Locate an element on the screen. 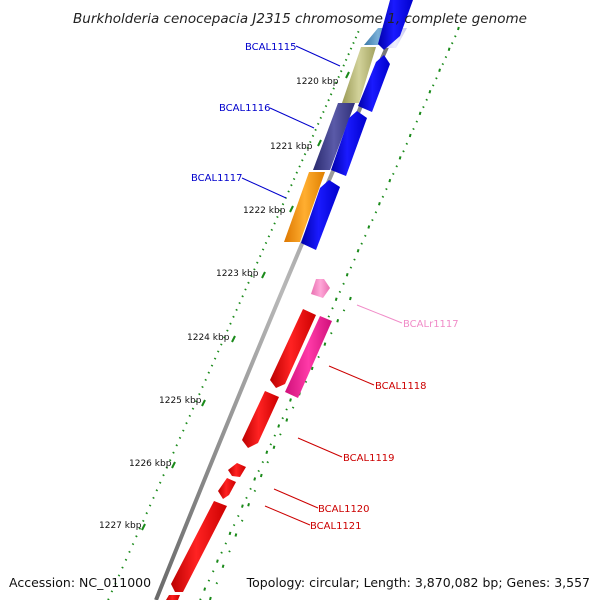 The height and width of the screenshot is (600, 600). dot-track-inner-left is located at coordinates (280, 448).